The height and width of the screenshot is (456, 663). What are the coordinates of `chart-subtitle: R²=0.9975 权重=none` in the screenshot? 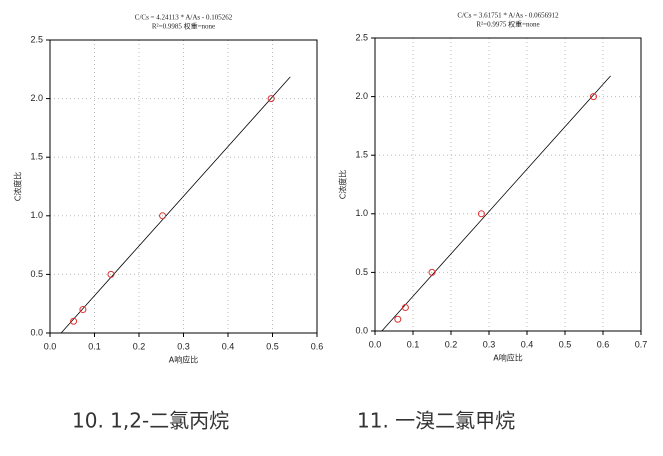 It's located at (507, 24).